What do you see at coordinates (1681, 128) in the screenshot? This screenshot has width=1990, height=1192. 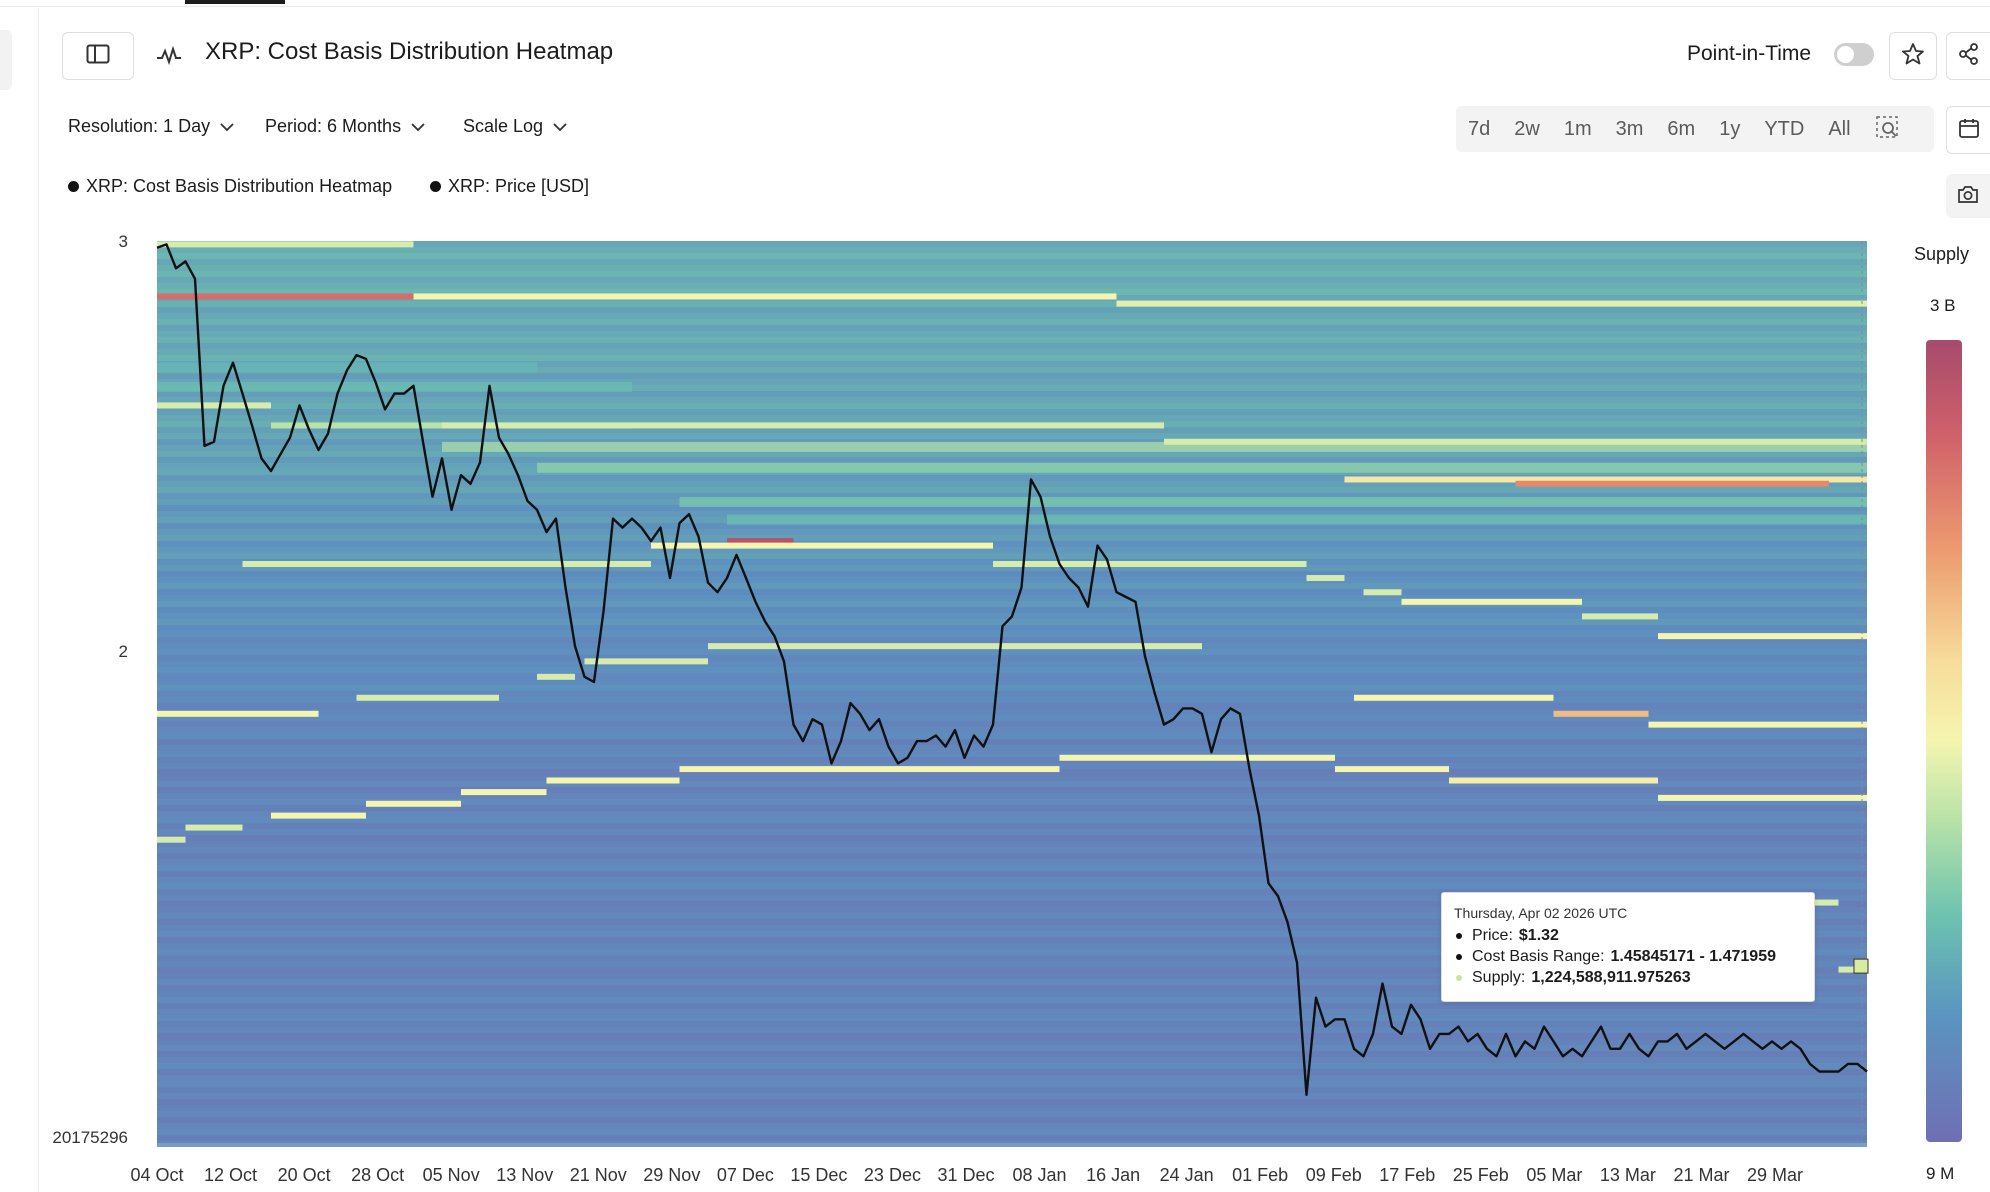 I see `range-6m: 6m` at bounding box center [1681, 128].